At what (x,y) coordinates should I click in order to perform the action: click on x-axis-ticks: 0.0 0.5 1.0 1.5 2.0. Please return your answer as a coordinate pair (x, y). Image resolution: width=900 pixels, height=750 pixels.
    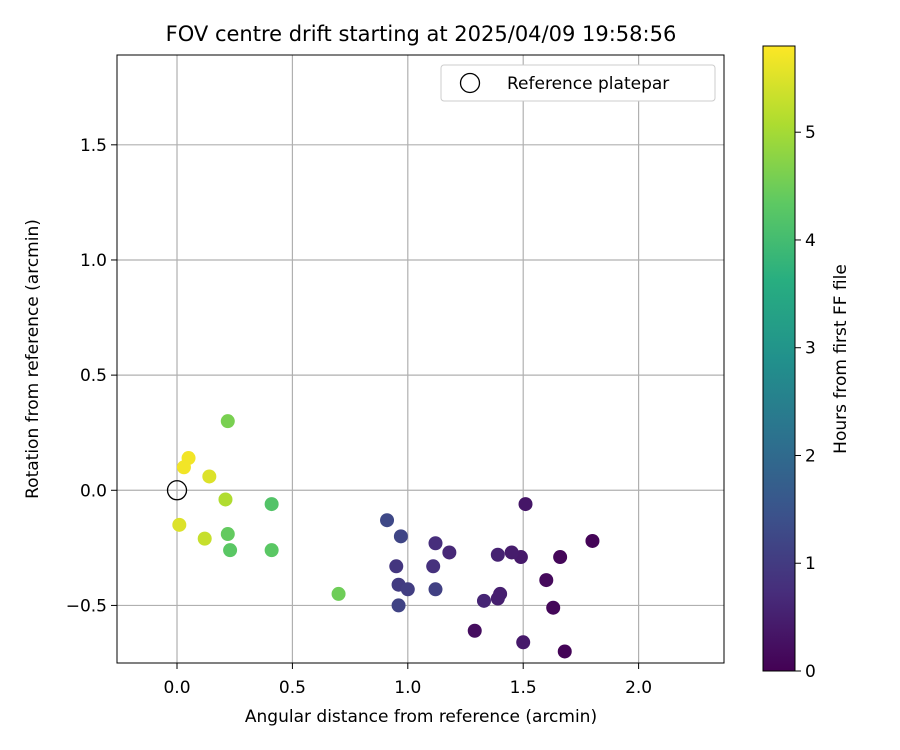
    Looking at the image, I should click on (407, 680).